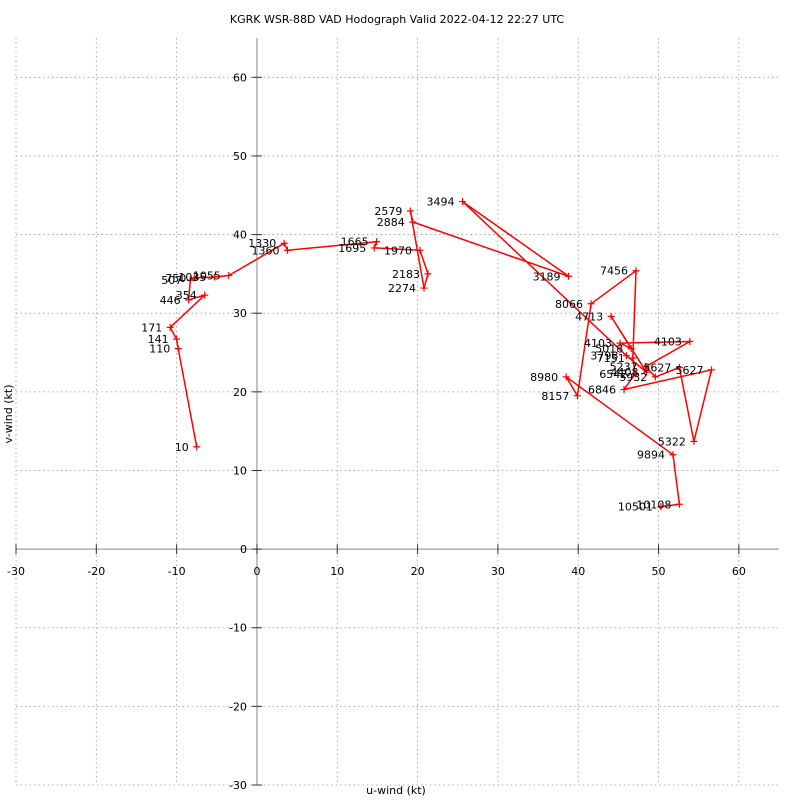 The width and height of the screenshot is (800, 800). I want to click on height-label: 6542, so click(613, 374).